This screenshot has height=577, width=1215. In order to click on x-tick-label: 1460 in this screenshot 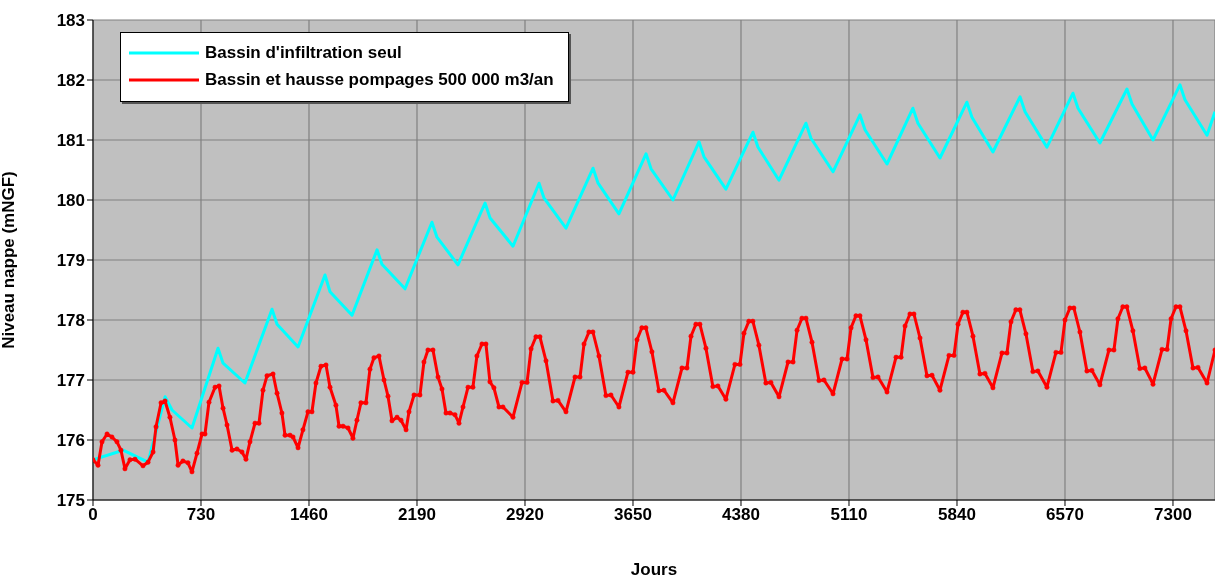, I will do `click(309, 515)`.